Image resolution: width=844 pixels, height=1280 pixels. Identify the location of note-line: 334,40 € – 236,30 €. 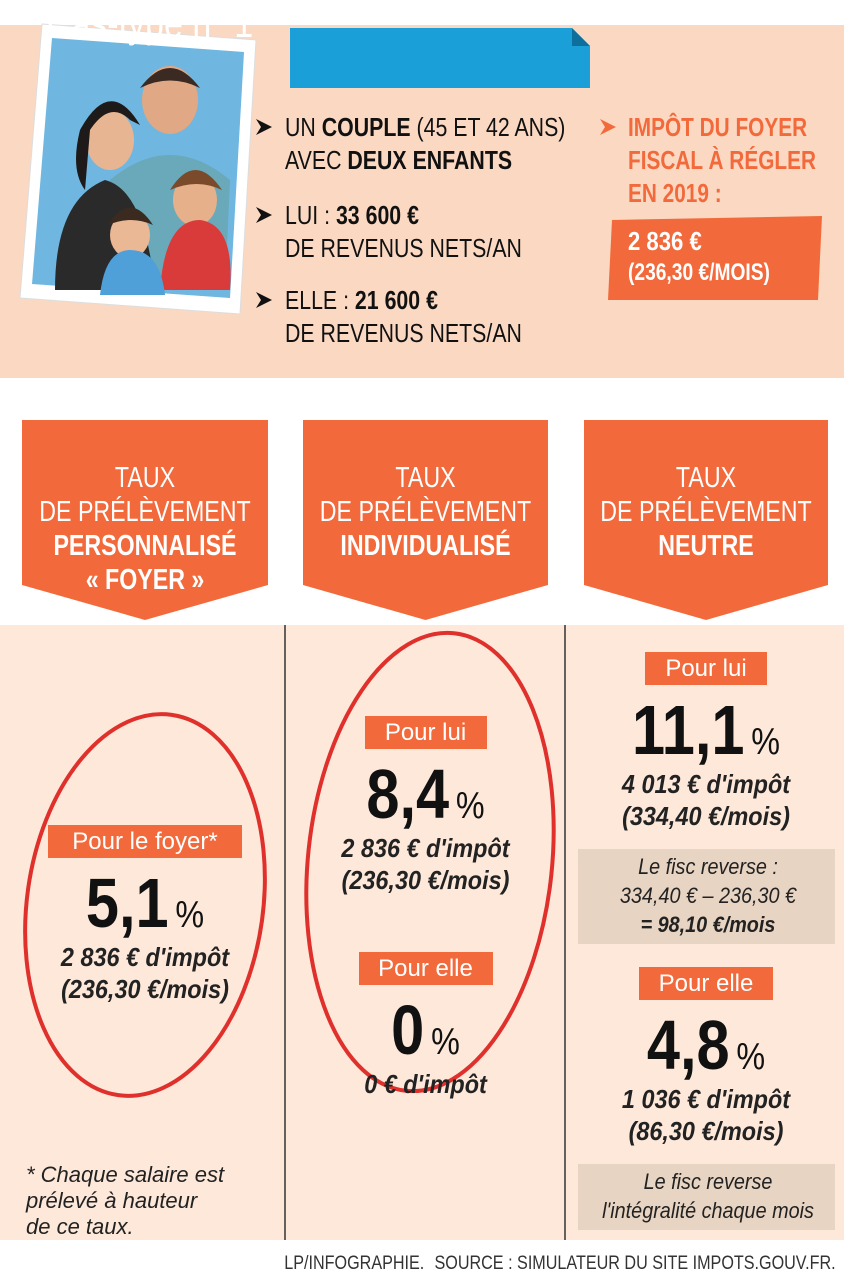
(708, 895).